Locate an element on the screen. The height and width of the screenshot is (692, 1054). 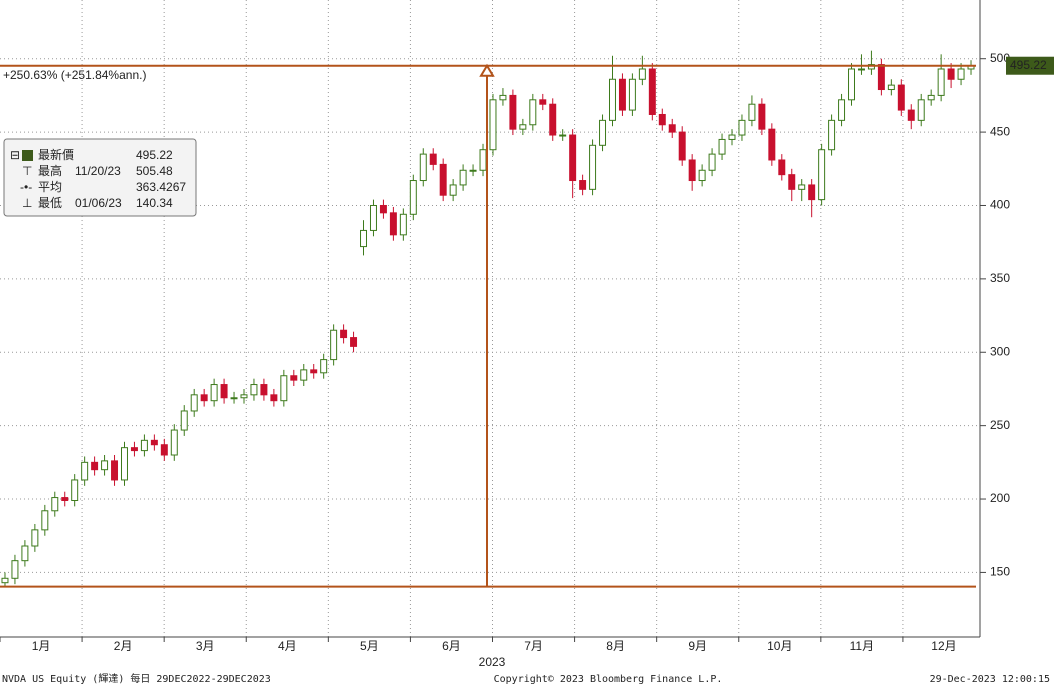
legend-box is located at coordinates (100, 177).